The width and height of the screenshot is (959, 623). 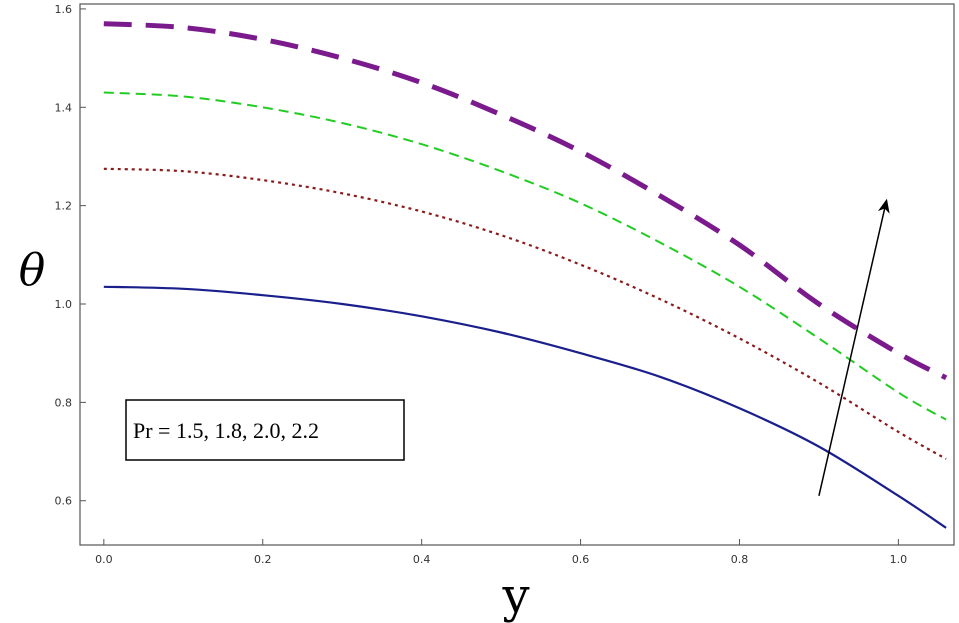 What do you see at coordinates (581, 559) in the screenshot?
I see `x-tick-label: 0.6` at bounding box center [581, 559].